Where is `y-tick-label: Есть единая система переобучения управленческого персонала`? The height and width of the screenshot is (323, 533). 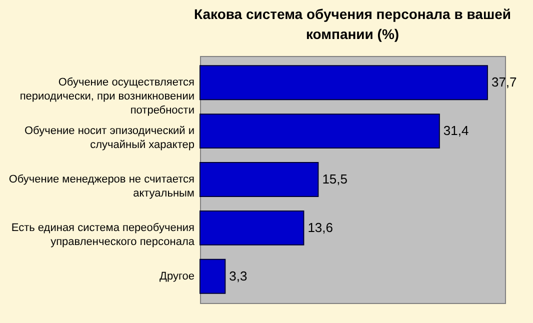 y-tick-label: Есть единая система переобучения управленческого персонала is located at coordinates (103, 235).